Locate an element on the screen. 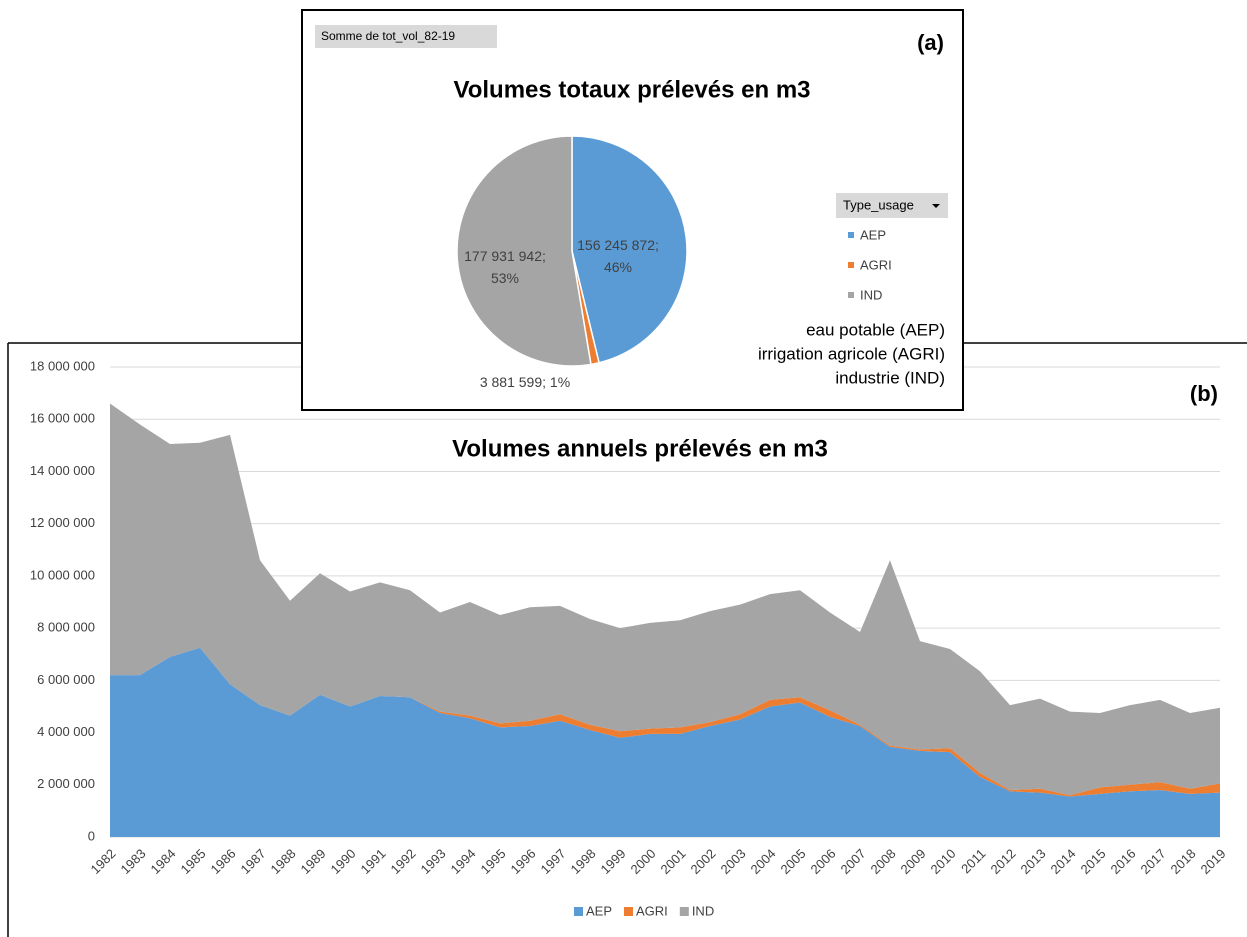 This screenshot has height=937, width=1247. field-button is located at coordinates (406, 36).